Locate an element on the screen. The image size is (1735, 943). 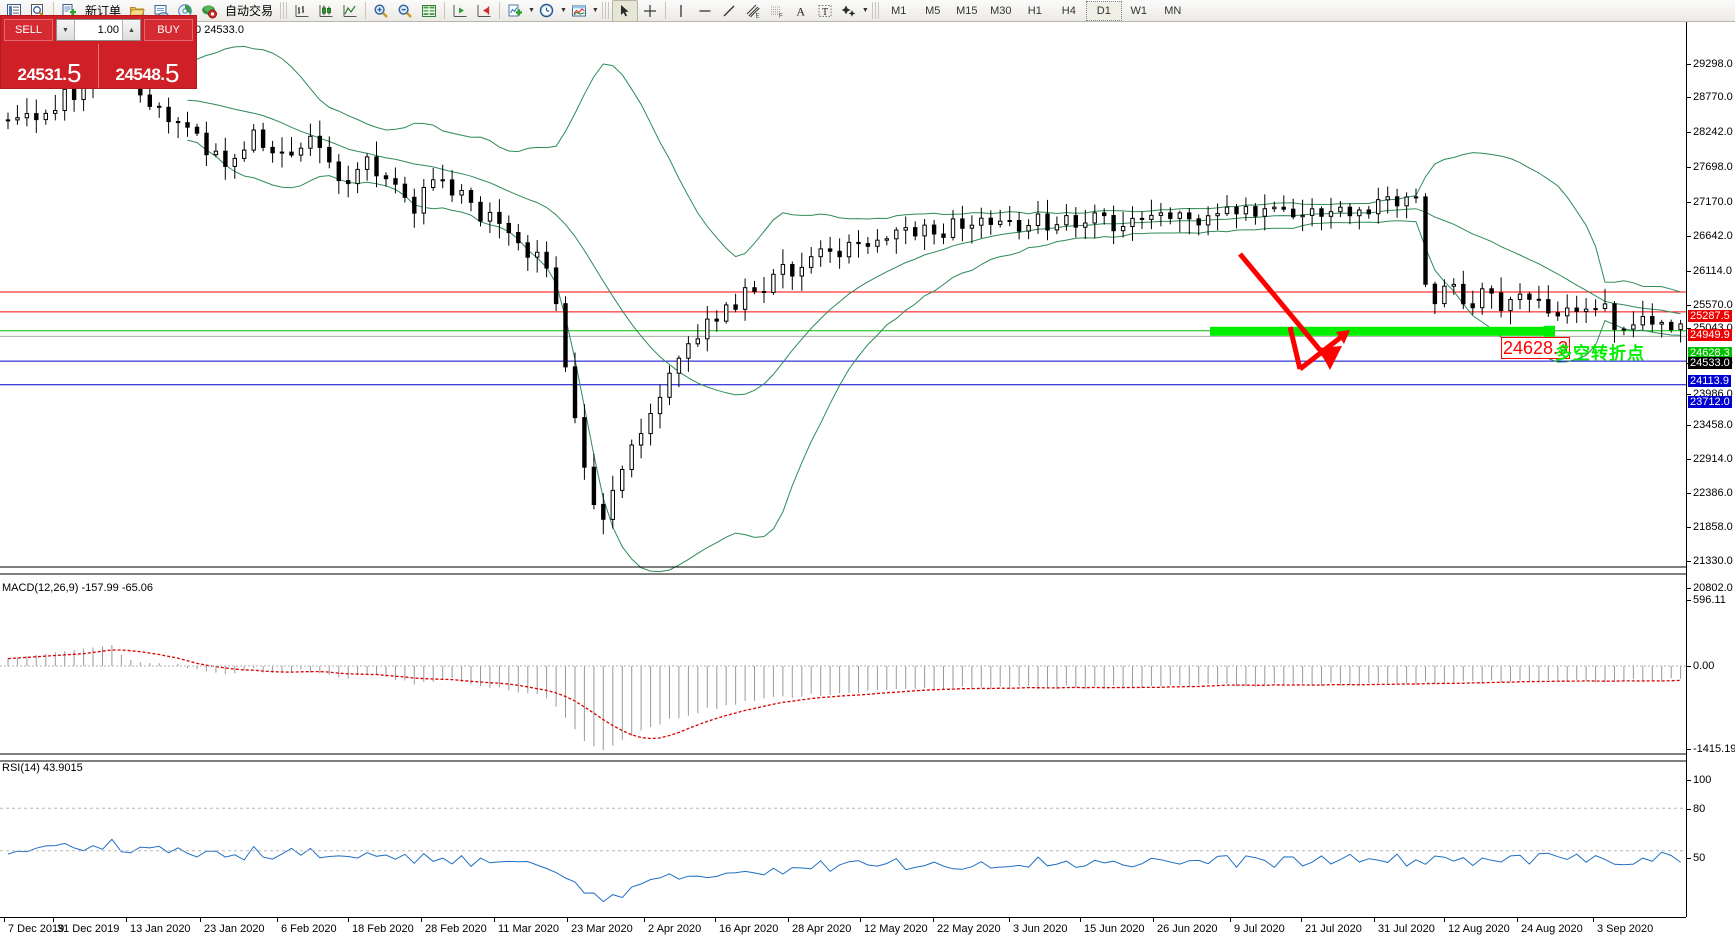
date-axis-label: 28 Feb 2020 is located at coordinates (456, 929).